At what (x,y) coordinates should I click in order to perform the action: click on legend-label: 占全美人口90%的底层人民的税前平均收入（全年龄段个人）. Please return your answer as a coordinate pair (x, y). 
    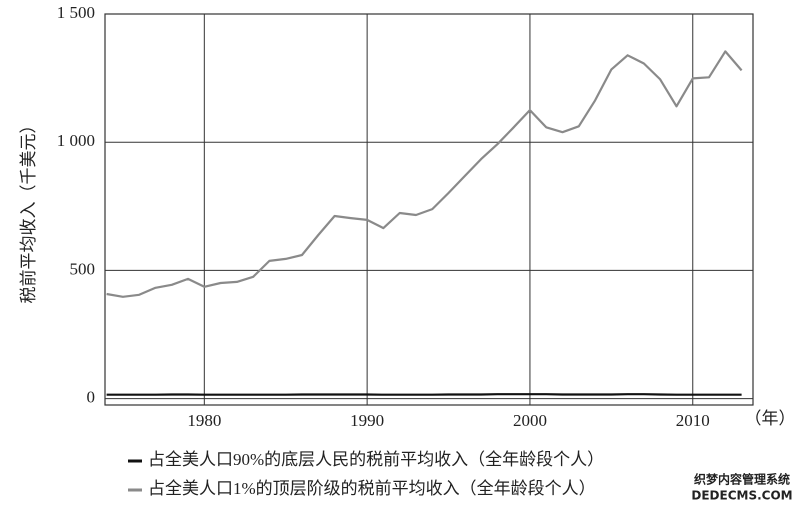
    Looking at the image, I should click on (376, 459).